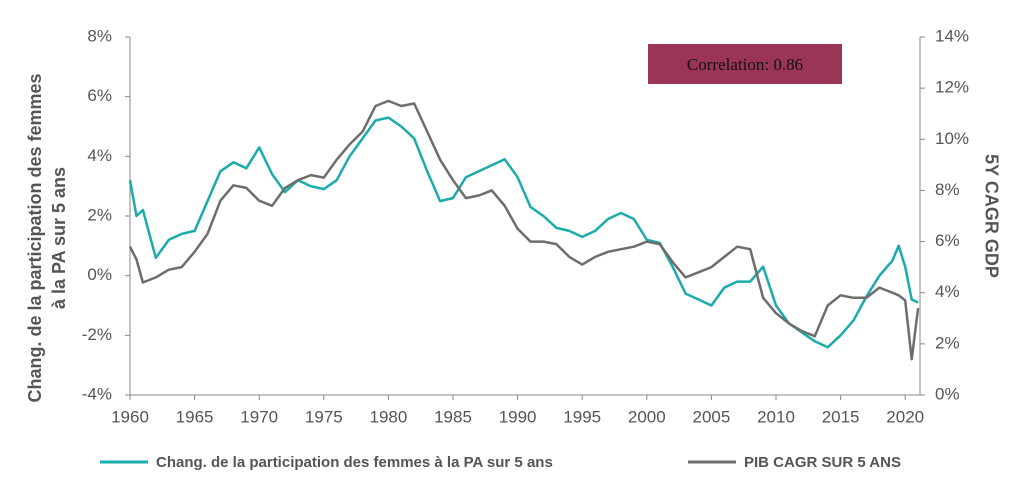 This screenshot has height=484, width=1017. I want to click on y-tick-label: -2%, so click(97, 334).